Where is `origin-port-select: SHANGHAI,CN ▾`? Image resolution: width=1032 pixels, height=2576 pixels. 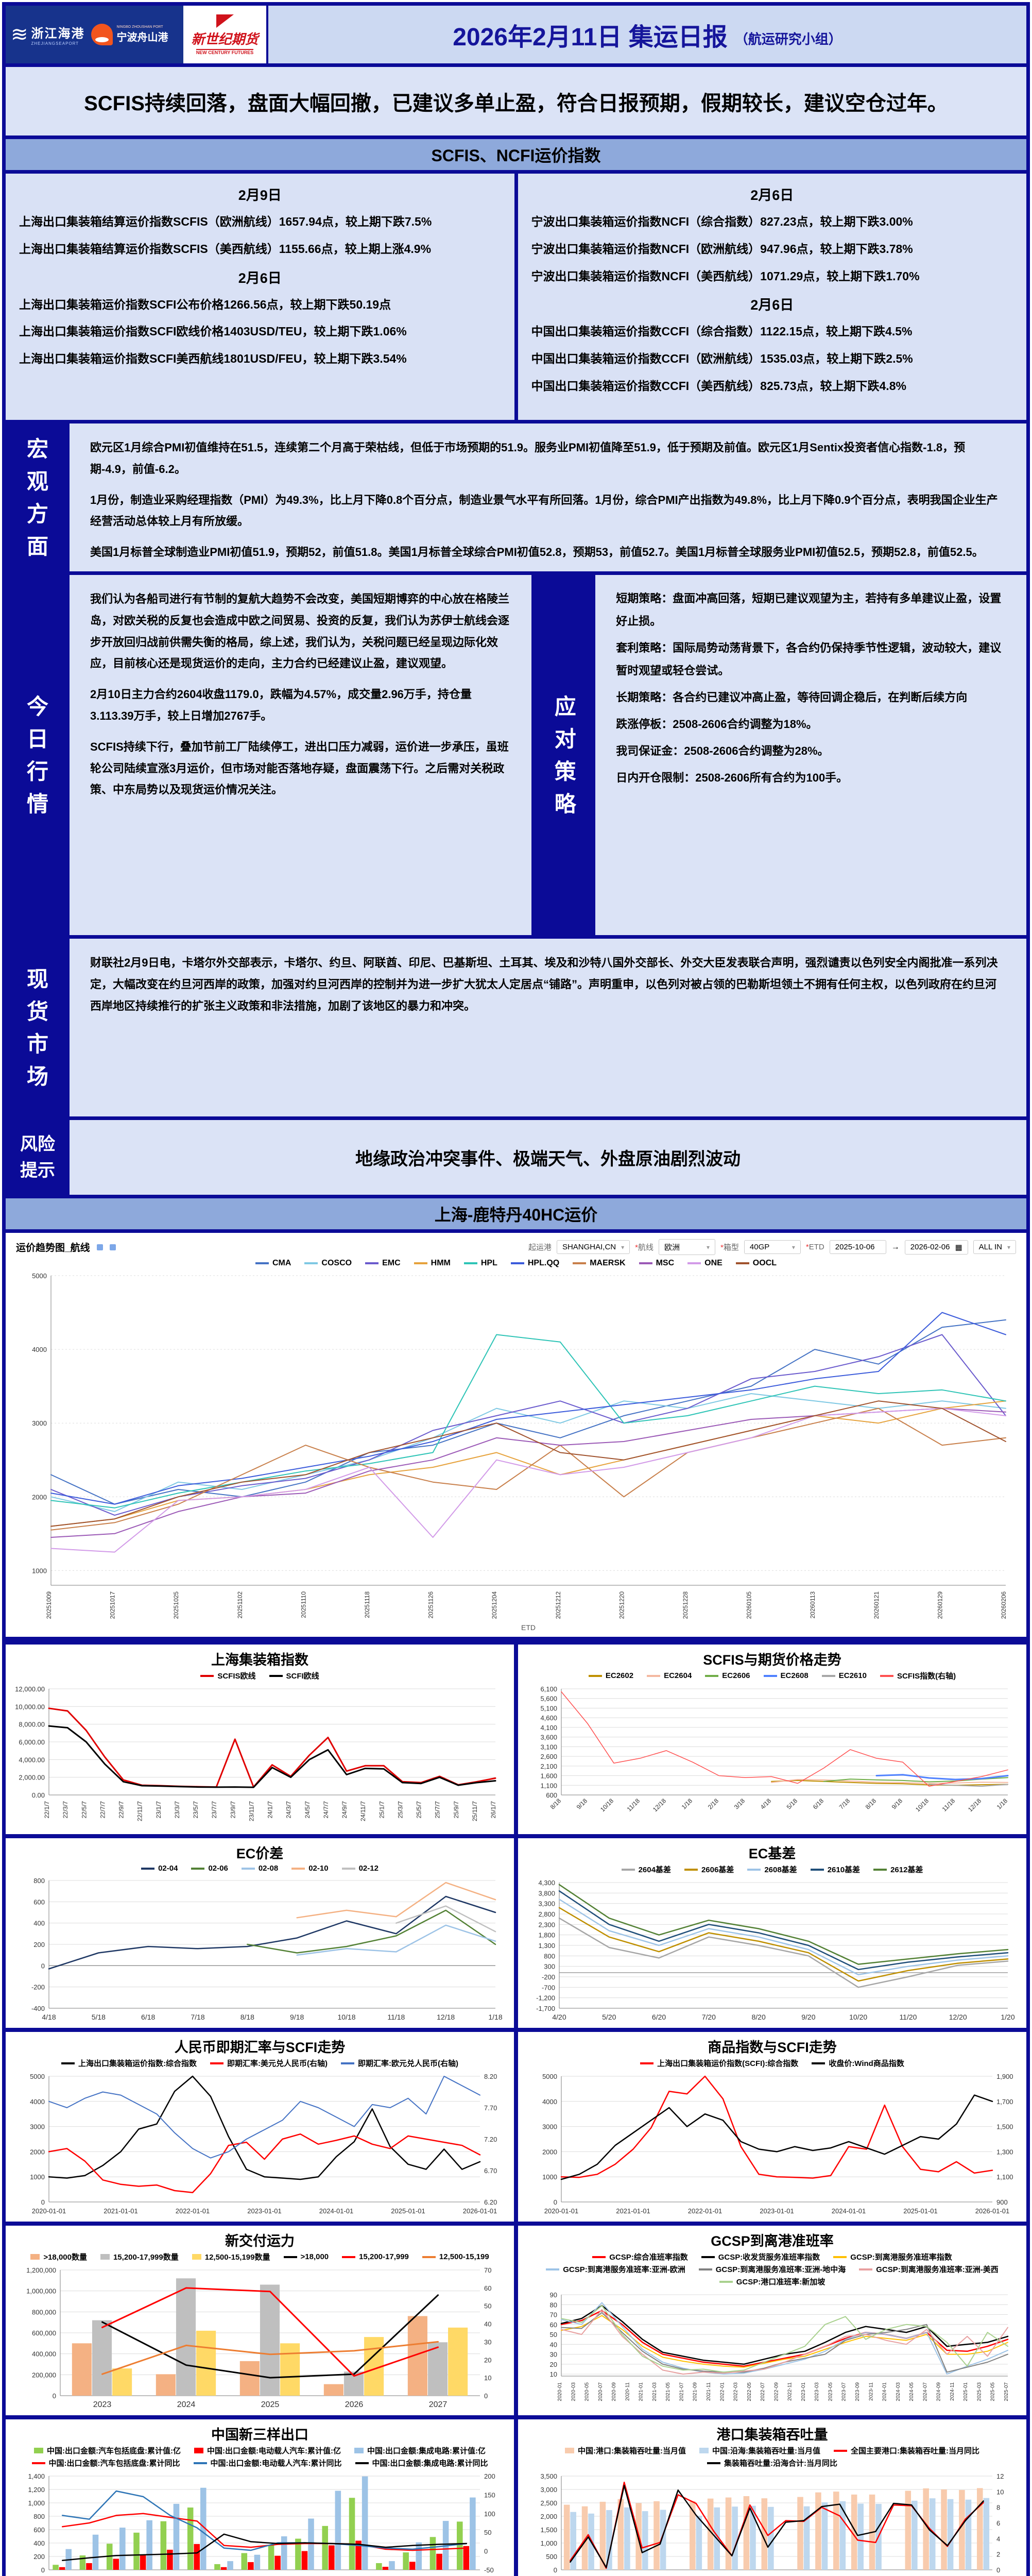
origin-port-select: SHANGHAI,CN ▾ is located at coordinates (593, 1247).